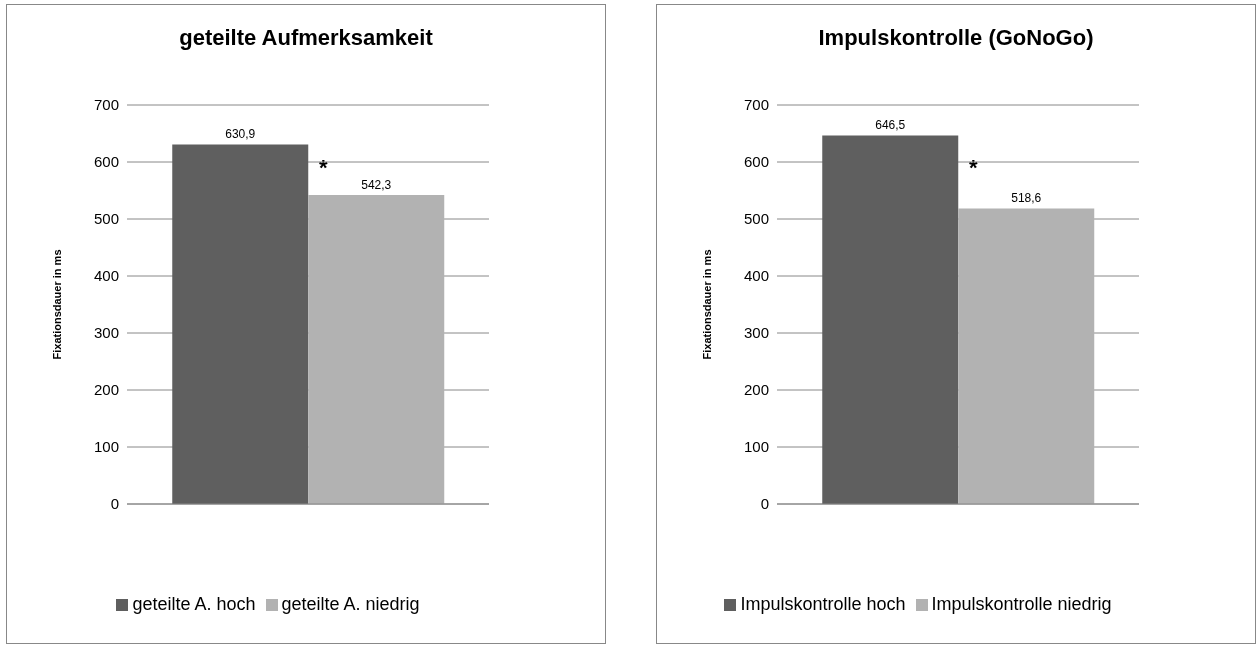 The width and height of the screenshot is (1258, 649). I want to click on data-label: 542,3, so click(376, 184).